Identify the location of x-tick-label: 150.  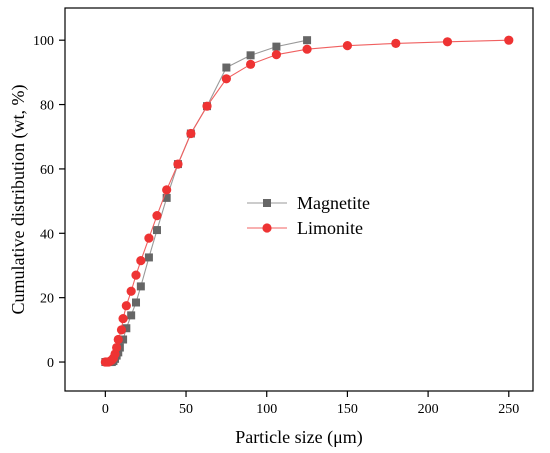
(347, 409).